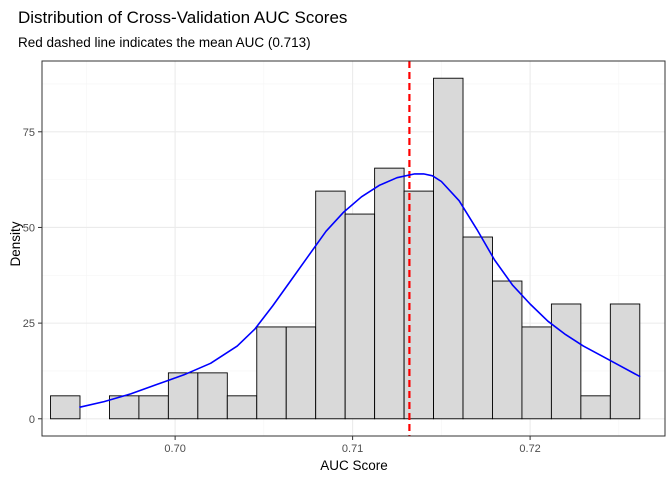  Describe the element at coordinates (29, 133) in the screenshot. I see `y-tick-label: 75` at that location.